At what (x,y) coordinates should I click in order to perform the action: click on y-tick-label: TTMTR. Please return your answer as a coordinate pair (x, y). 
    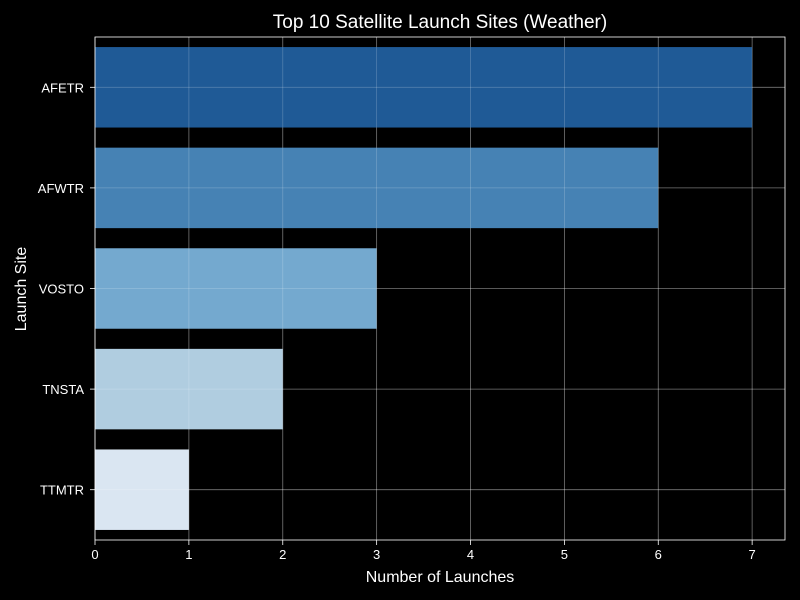
    Looking at the image, I should click on (62, 490).